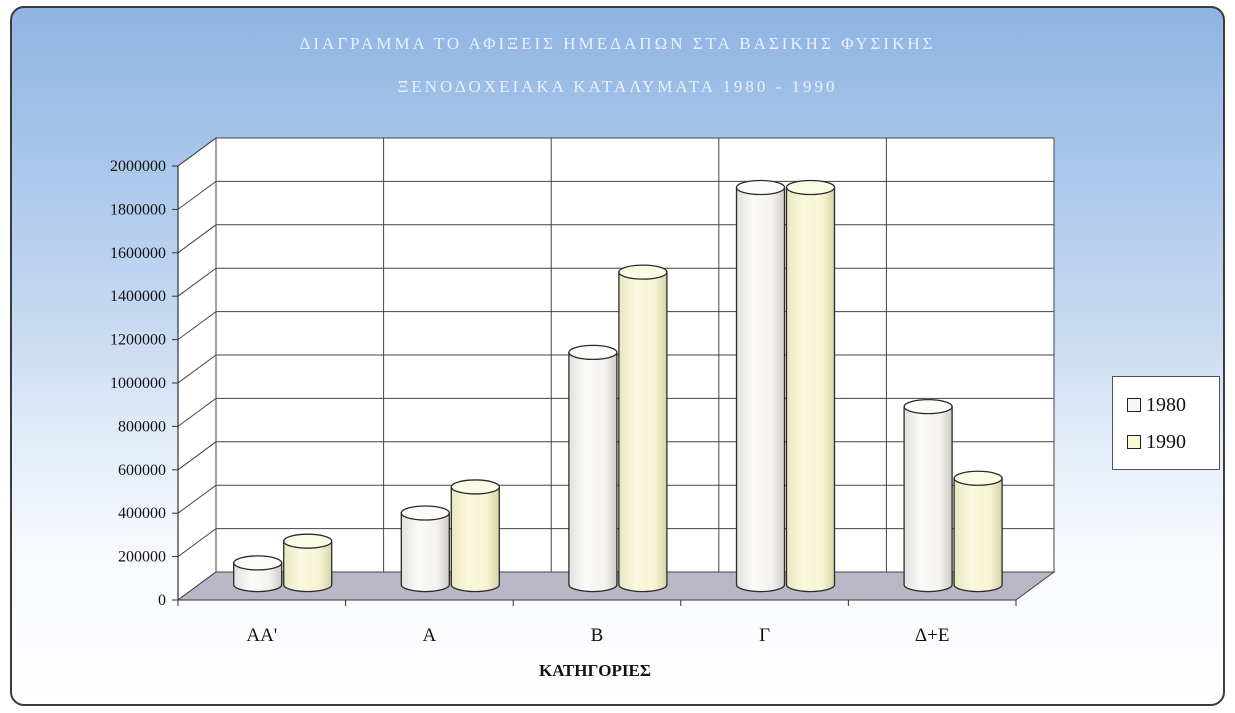  I want to click on y-tick-label-5: 1000000, so click(138, 383).